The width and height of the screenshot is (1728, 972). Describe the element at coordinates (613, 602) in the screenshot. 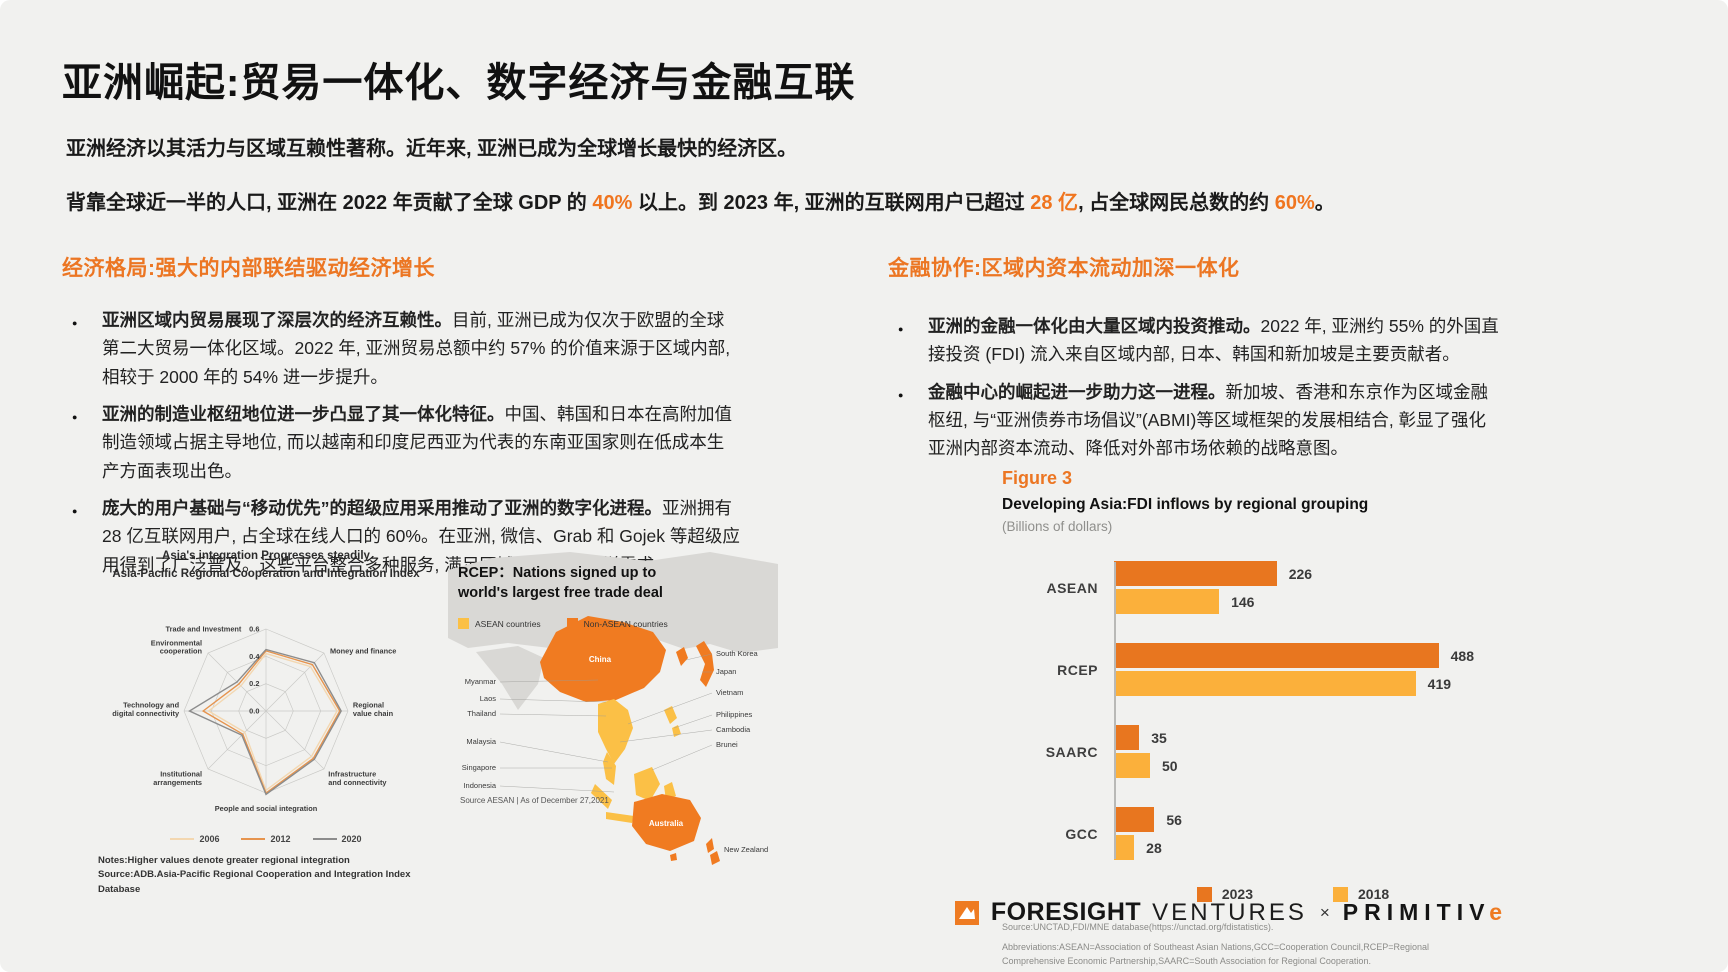

I see `map-eurasia-shape` at that location.